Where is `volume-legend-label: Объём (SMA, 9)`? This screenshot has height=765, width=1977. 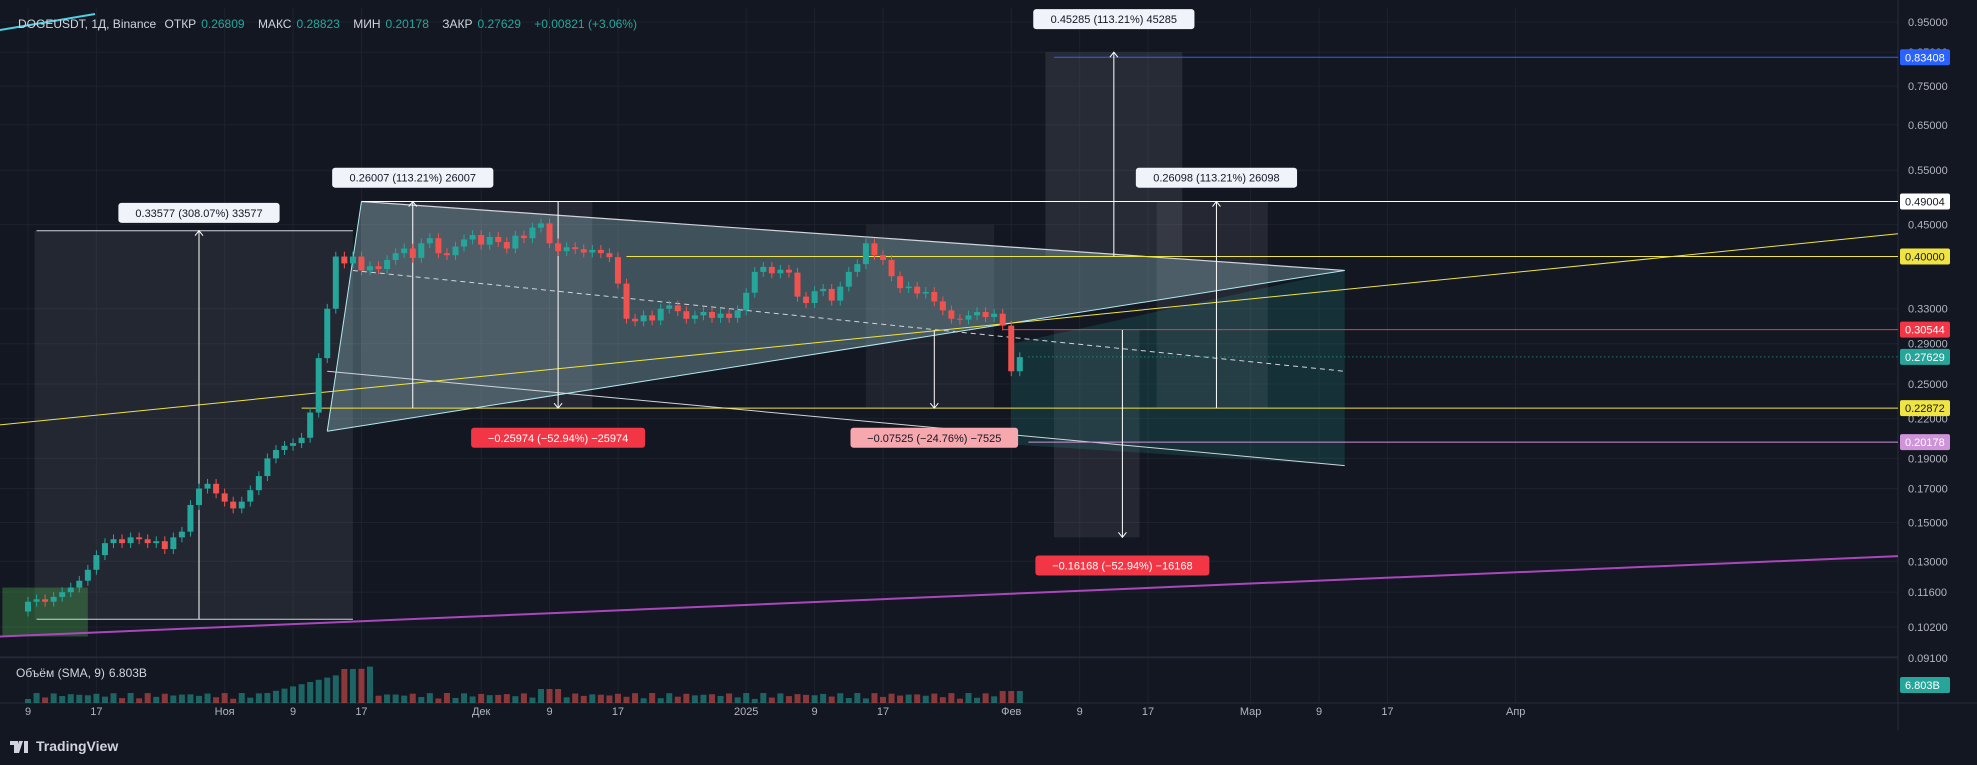 volume-legend-label: Объём (SMA, 9) is located at coordinates (60, 673).